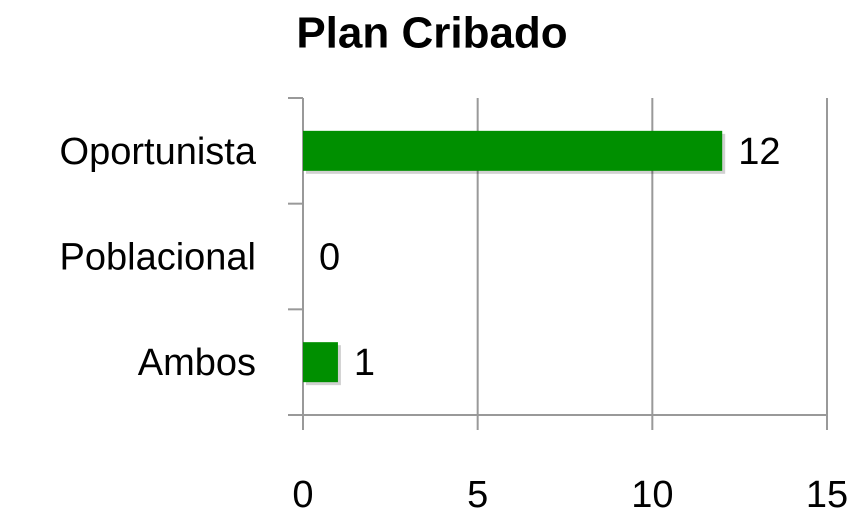  What do you see at coordinates (759, 152) in the screenshot?
I see `data-label: 12` at bounding box center [759, 152].